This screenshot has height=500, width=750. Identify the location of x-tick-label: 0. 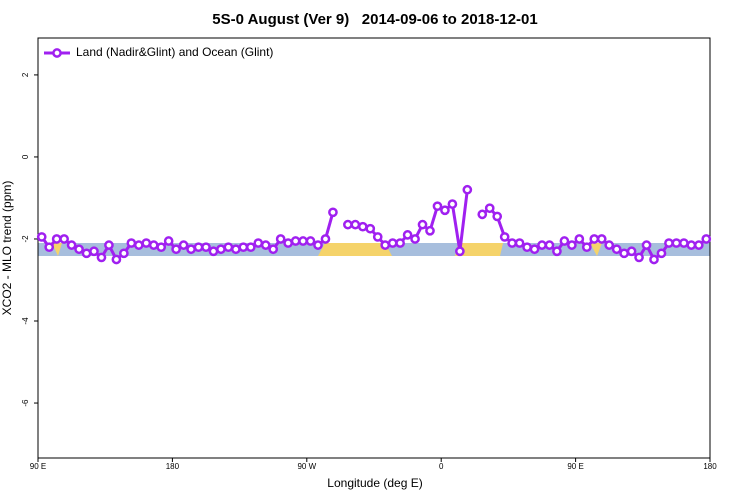
(441, 466).